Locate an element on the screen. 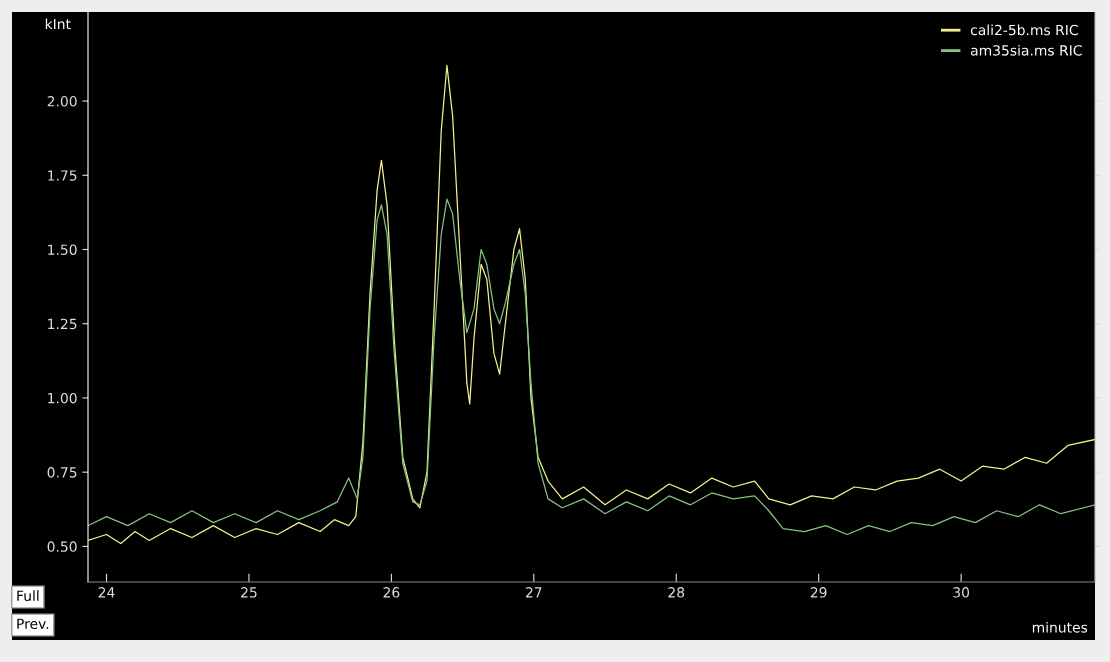  legend-label: am35sia.ms RIC is located at coordinates (1026, 50).